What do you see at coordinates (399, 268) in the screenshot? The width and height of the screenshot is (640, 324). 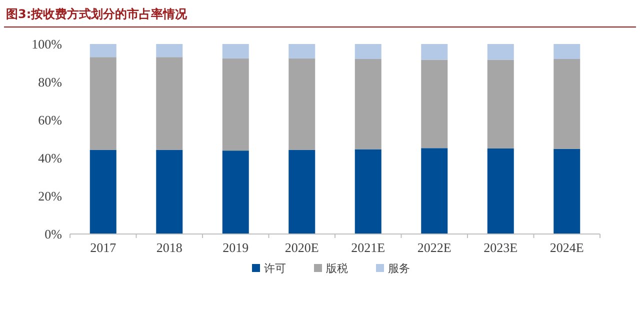 I see `legend-label: 服务` at bounding box center [399, 268].